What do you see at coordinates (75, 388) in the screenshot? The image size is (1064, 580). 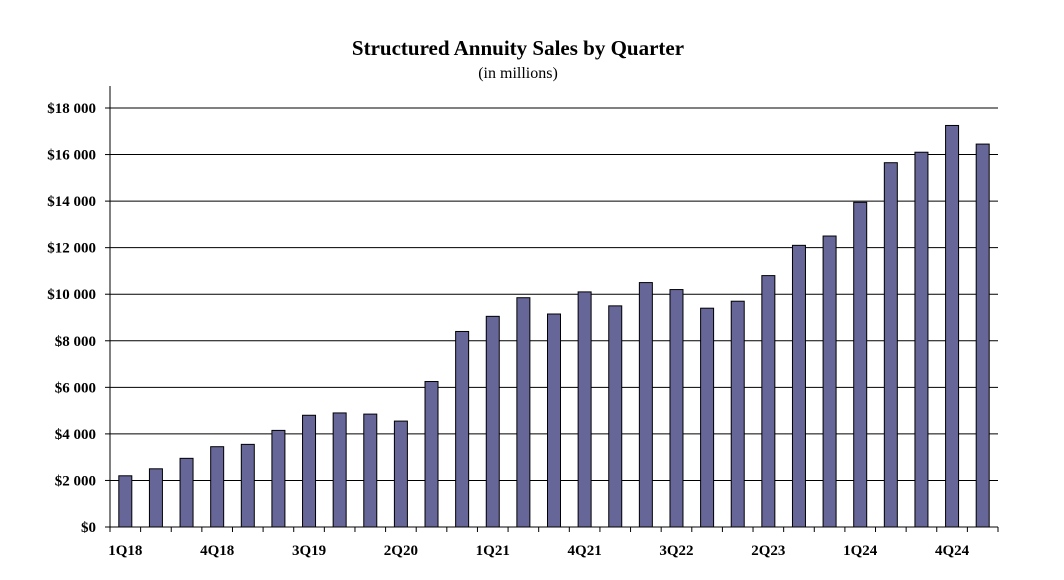 I see `y-tick-label: $6 000` at bounding box center [75, 388].